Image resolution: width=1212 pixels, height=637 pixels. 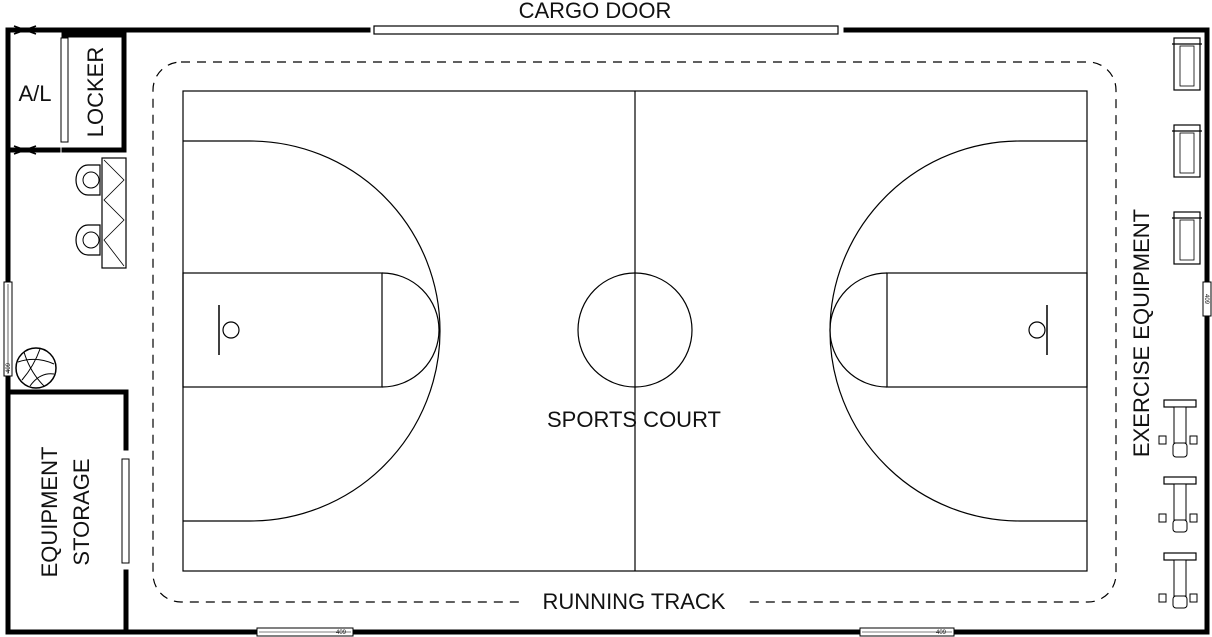 I want to click on window-bottom-right: 409, so click(x=907, y=632).